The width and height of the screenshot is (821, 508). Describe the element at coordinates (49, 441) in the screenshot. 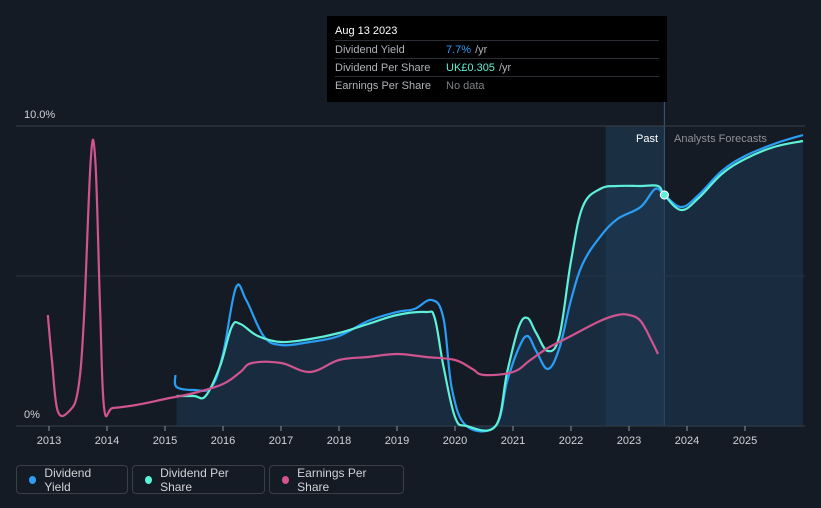

I see `x-tick-label: 2013` at that location.